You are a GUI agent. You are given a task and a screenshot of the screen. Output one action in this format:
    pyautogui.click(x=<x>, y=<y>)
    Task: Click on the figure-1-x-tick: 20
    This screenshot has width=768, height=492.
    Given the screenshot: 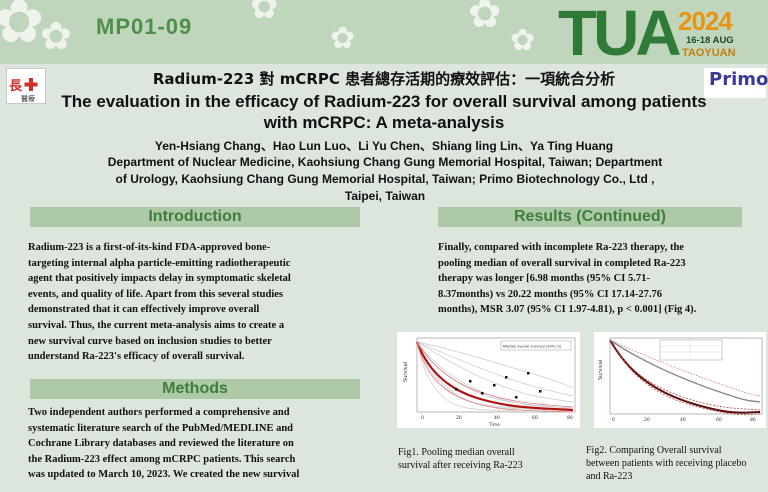 What is the action you would take?
    pyautogui.click(x=459, y=418)
    